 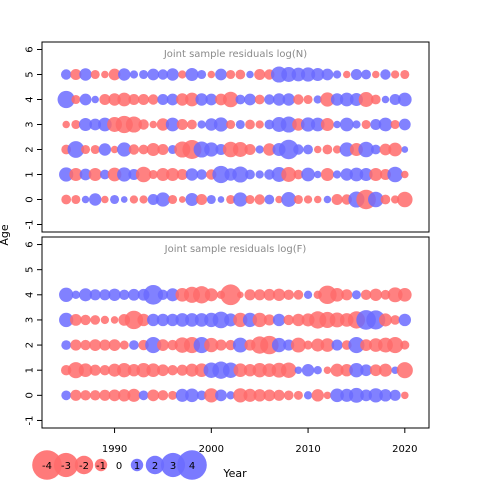 I want to click on panel-title: Joint sample residuals log(F), so click(x=235, y=249).